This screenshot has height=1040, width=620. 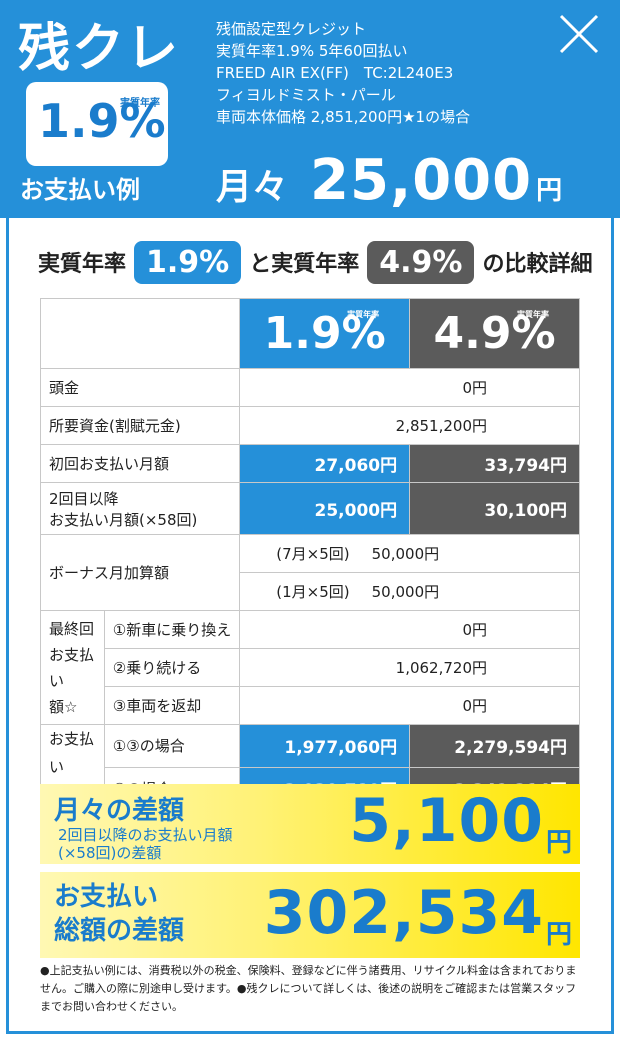 I want to click on first-payment-a: 27,060円, so click(x=325, y=463).